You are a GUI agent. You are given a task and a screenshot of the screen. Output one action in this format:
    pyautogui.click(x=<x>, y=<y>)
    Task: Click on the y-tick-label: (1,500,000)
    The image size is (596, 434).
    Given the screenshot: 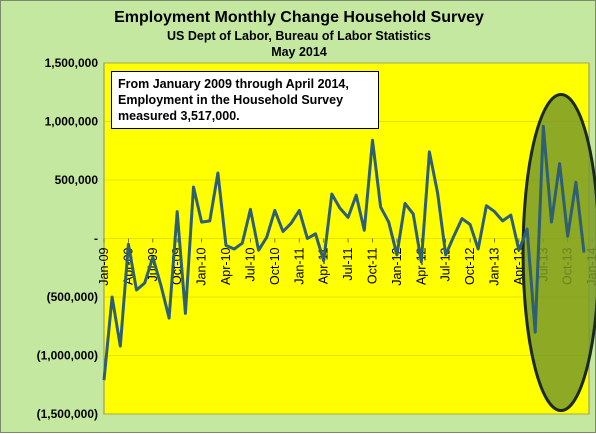 What is the action you would take?
    pyautogui.click(x=67, y=414)
    